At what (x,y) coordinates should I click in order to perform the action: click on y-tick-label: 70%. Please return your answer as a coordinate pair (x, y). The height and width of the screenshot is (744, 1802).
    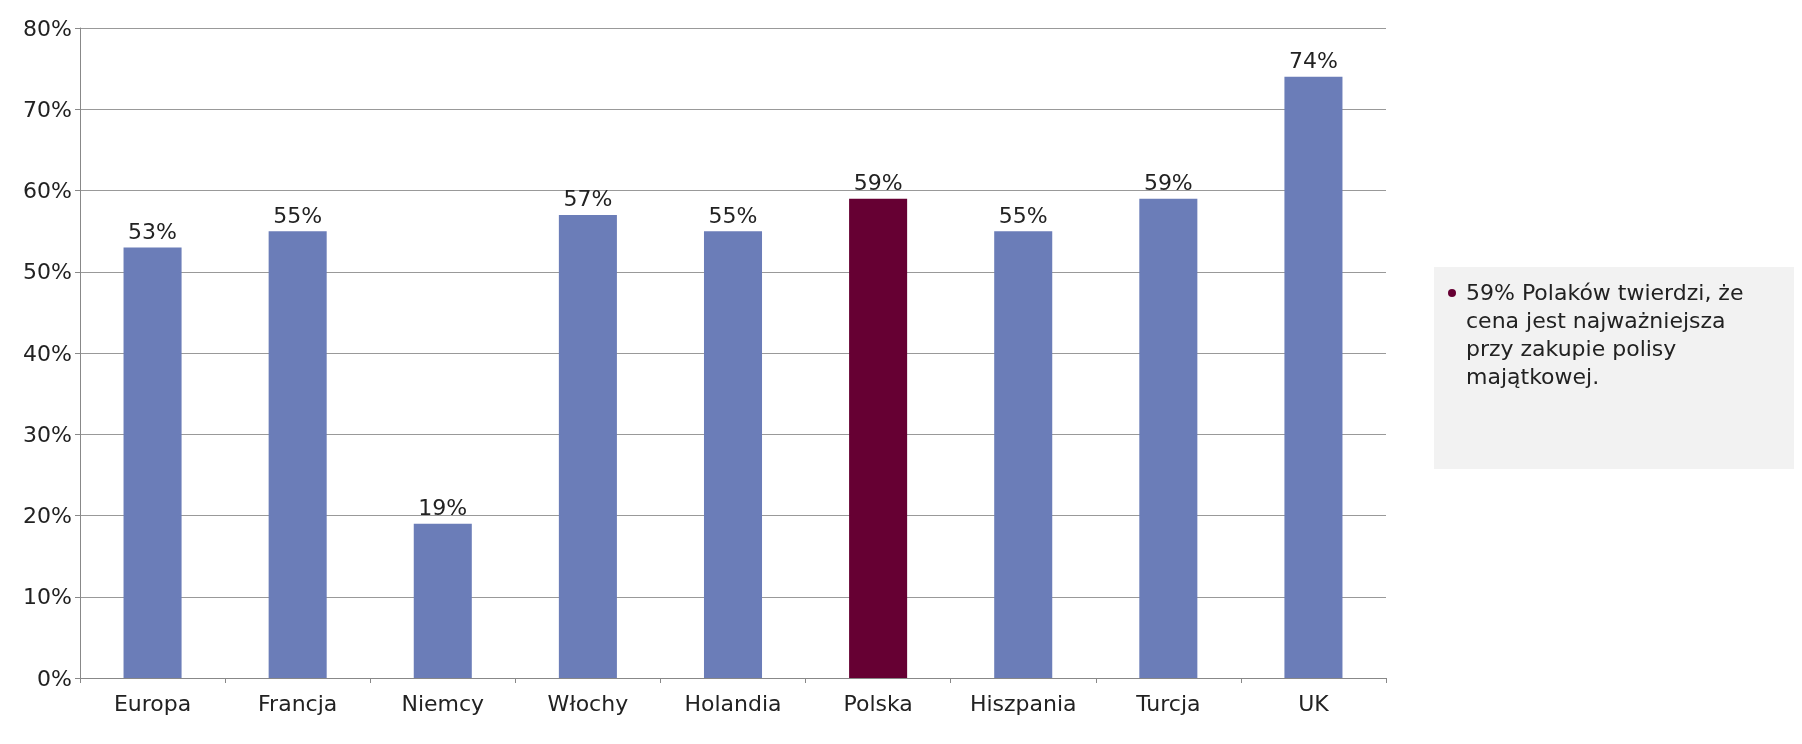
    Looking at the image, I should click on (47, 109).